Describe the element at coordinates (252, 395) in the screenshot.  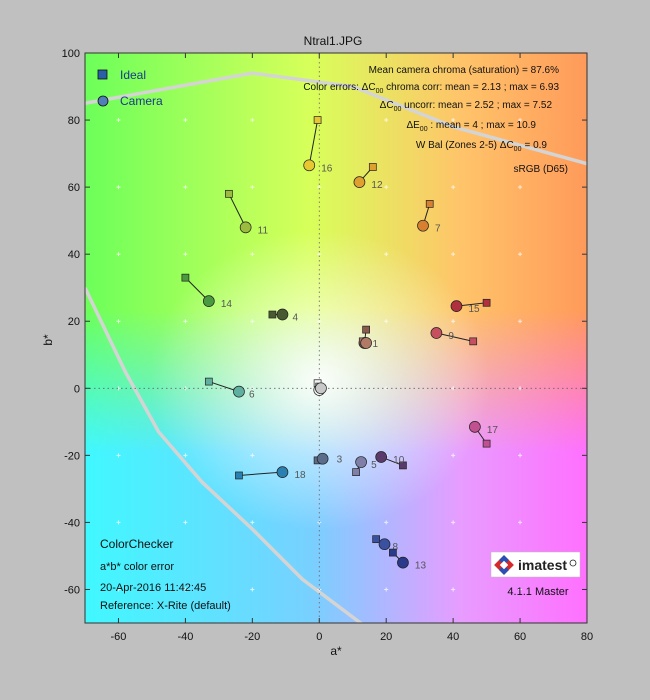
I see `patch-number-label: 6` at that location.